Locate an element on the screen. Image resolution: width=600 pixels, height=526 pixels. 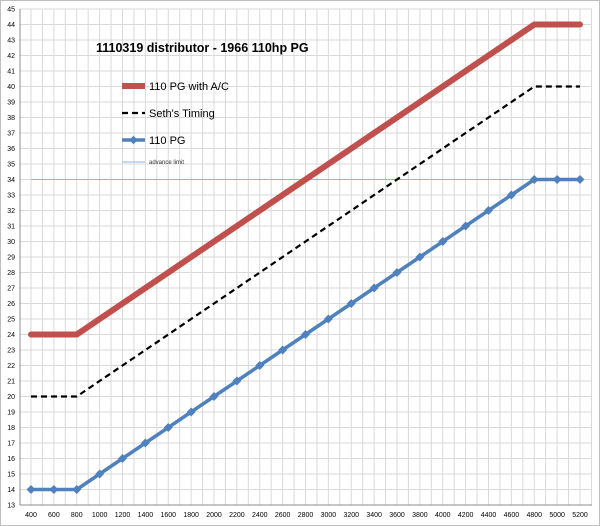
y-tick-label: 37 is located at coordinates (11, 134).